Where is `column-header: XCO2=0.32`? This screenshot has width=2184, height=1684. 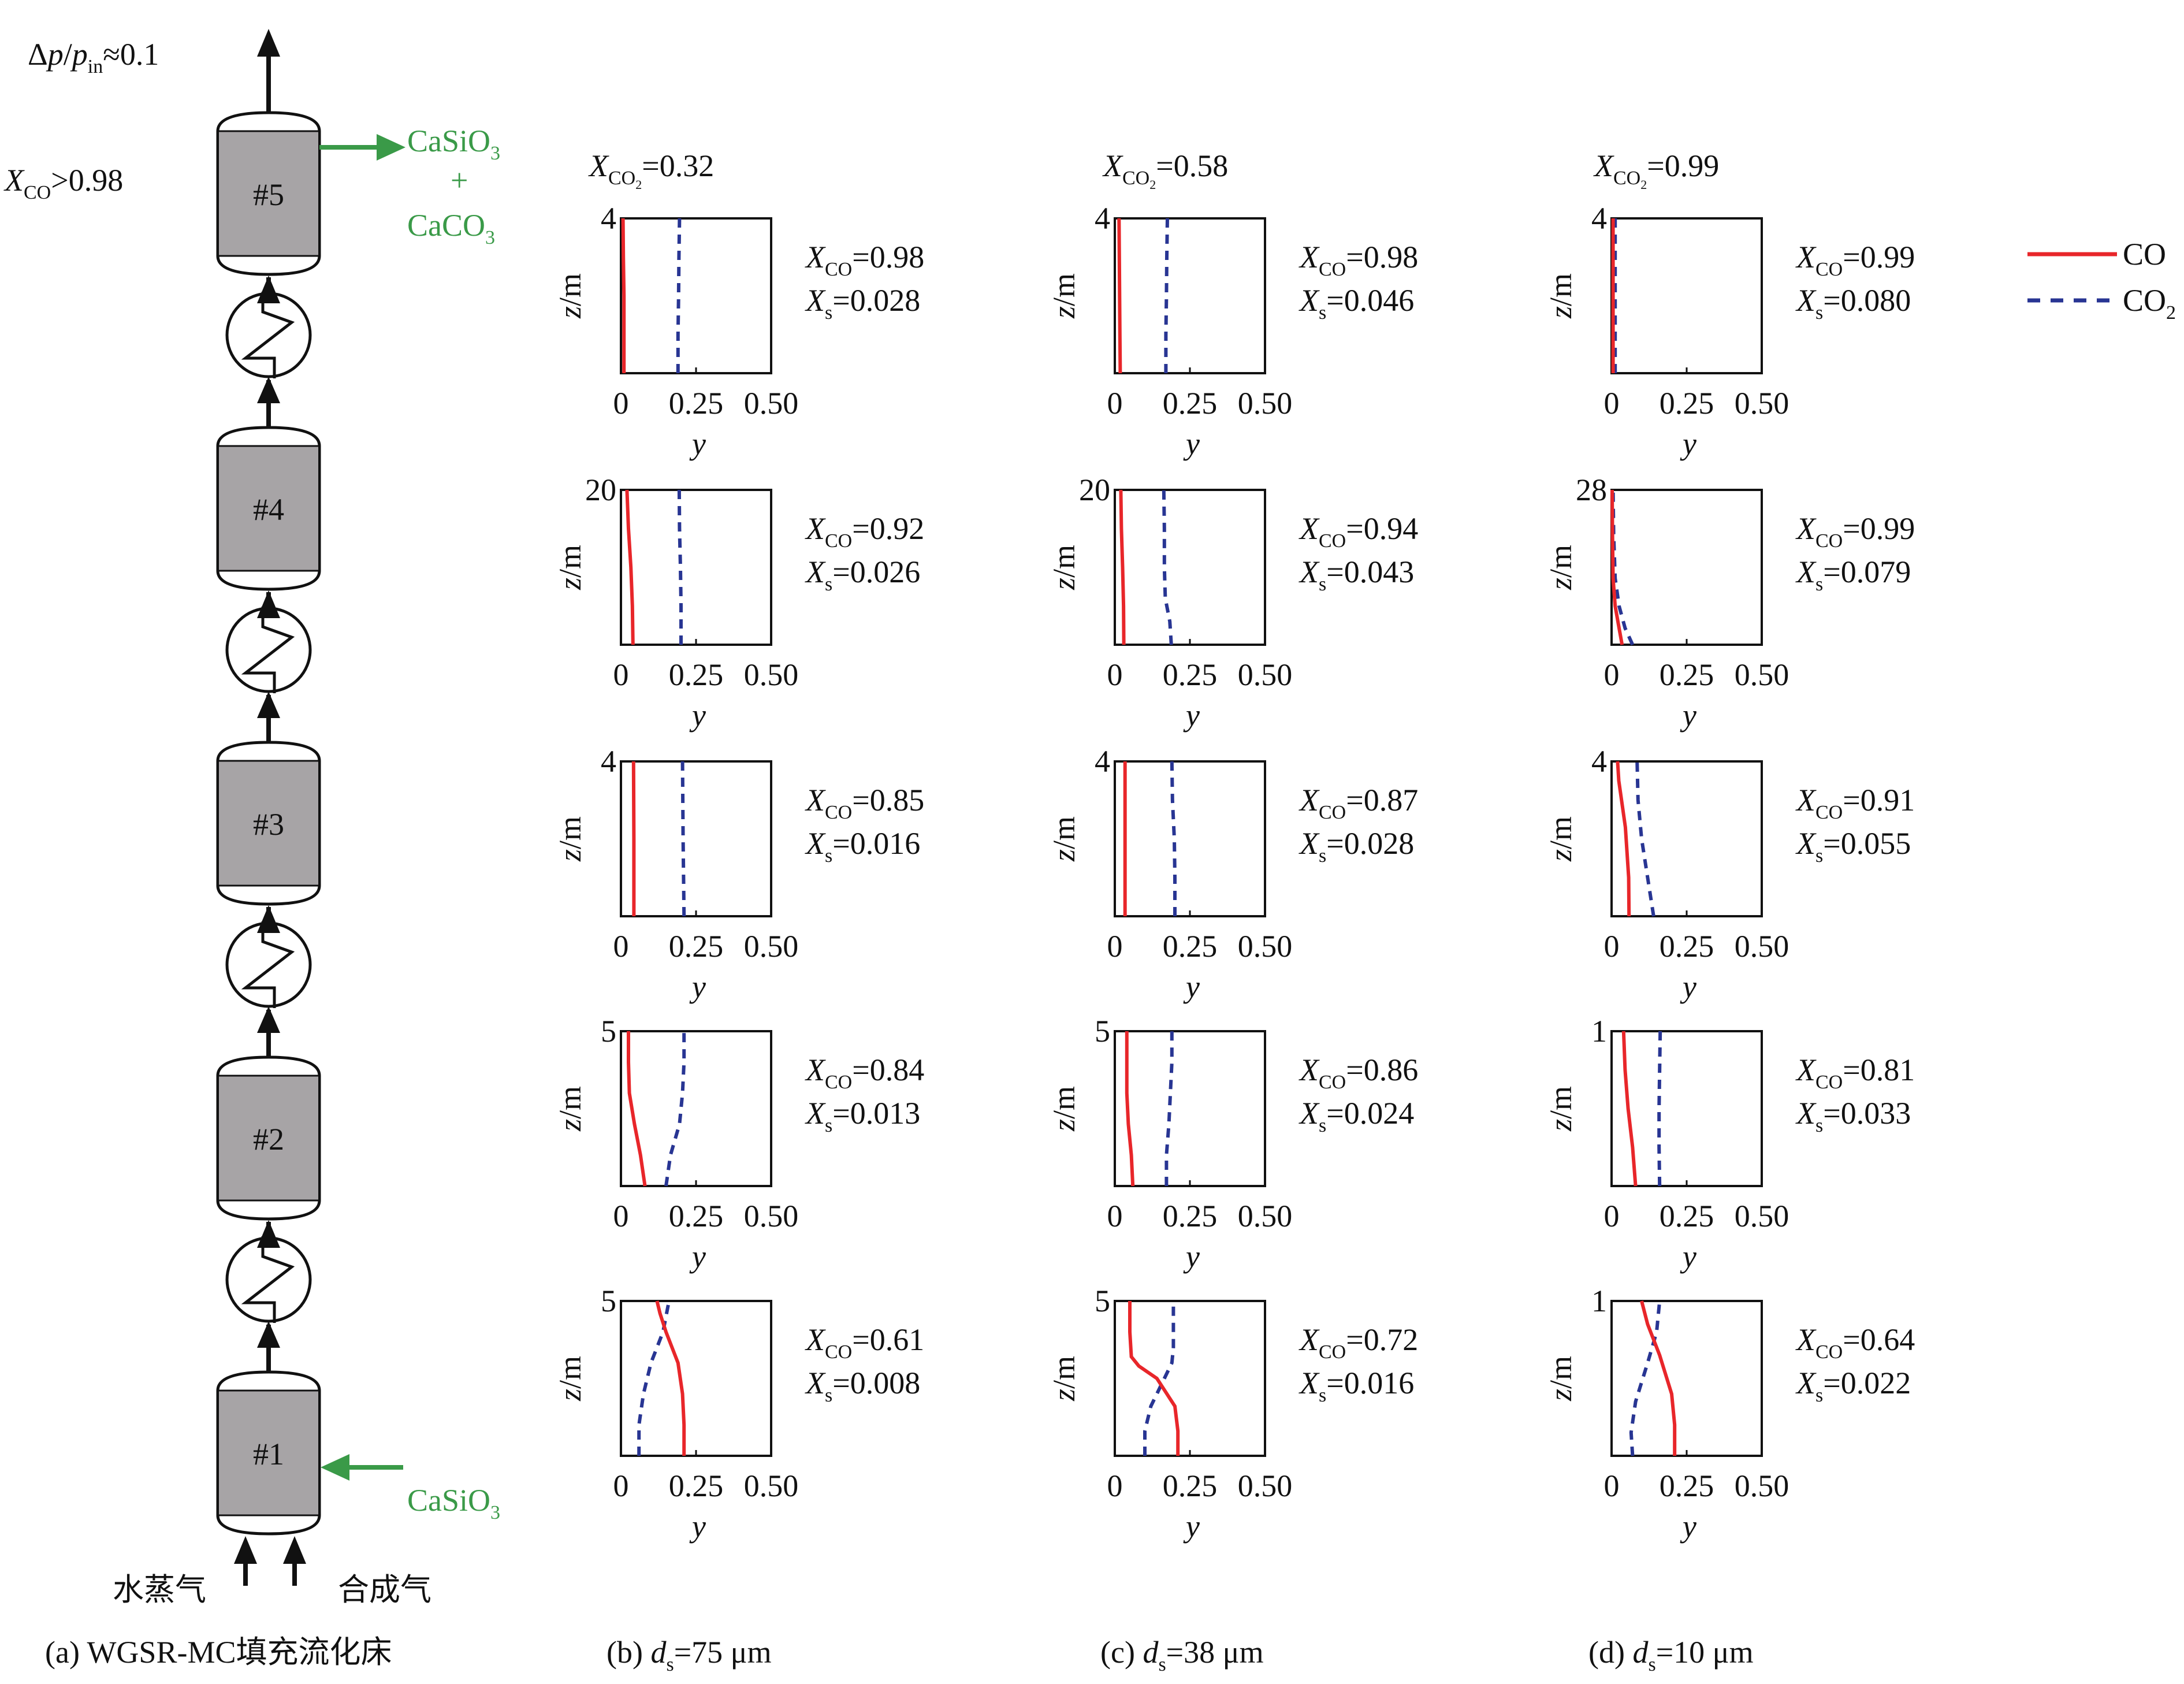 column-header: XCO2=0.32 is located at coordinates (651, 170).